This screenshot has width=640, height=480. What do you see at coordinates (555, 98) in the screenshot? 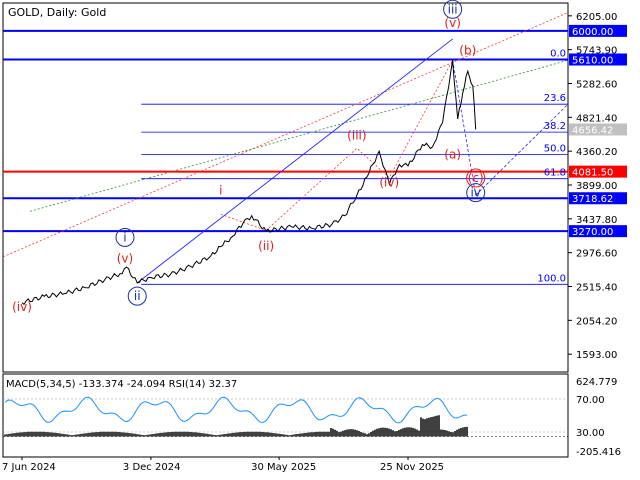
I see `fib-label-1: 23.6` at bounding box center [555, 98].